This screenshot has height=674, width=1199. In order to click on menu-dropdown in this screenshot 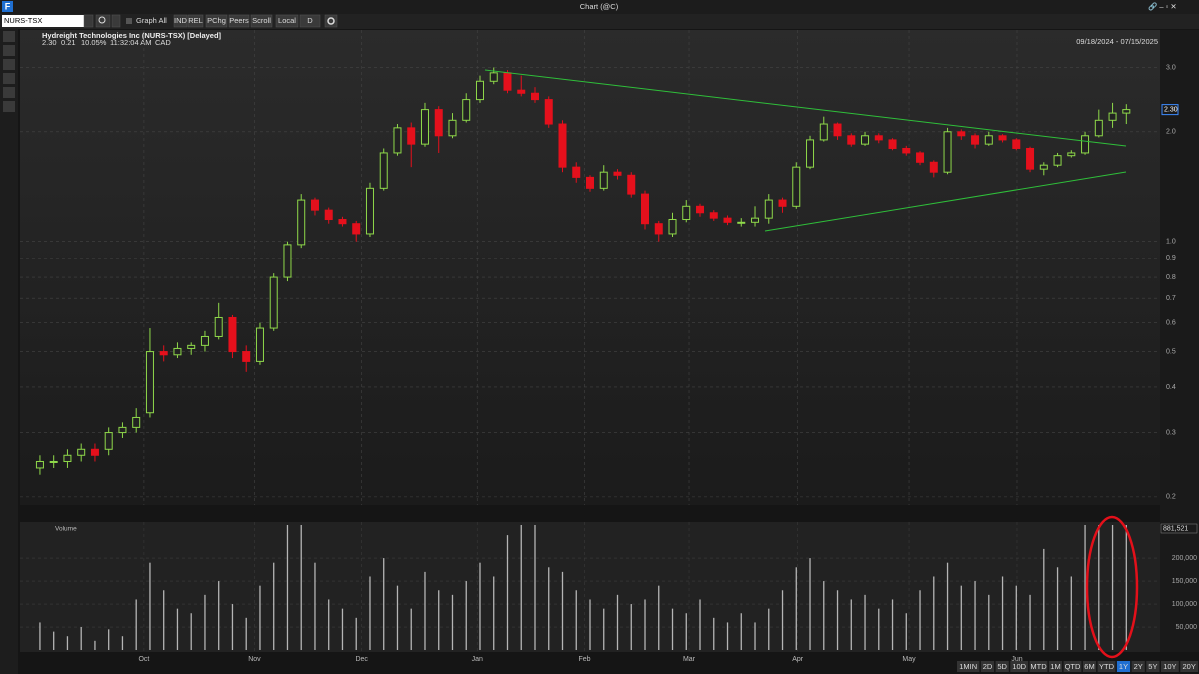, I will do `click(116, 21)`.